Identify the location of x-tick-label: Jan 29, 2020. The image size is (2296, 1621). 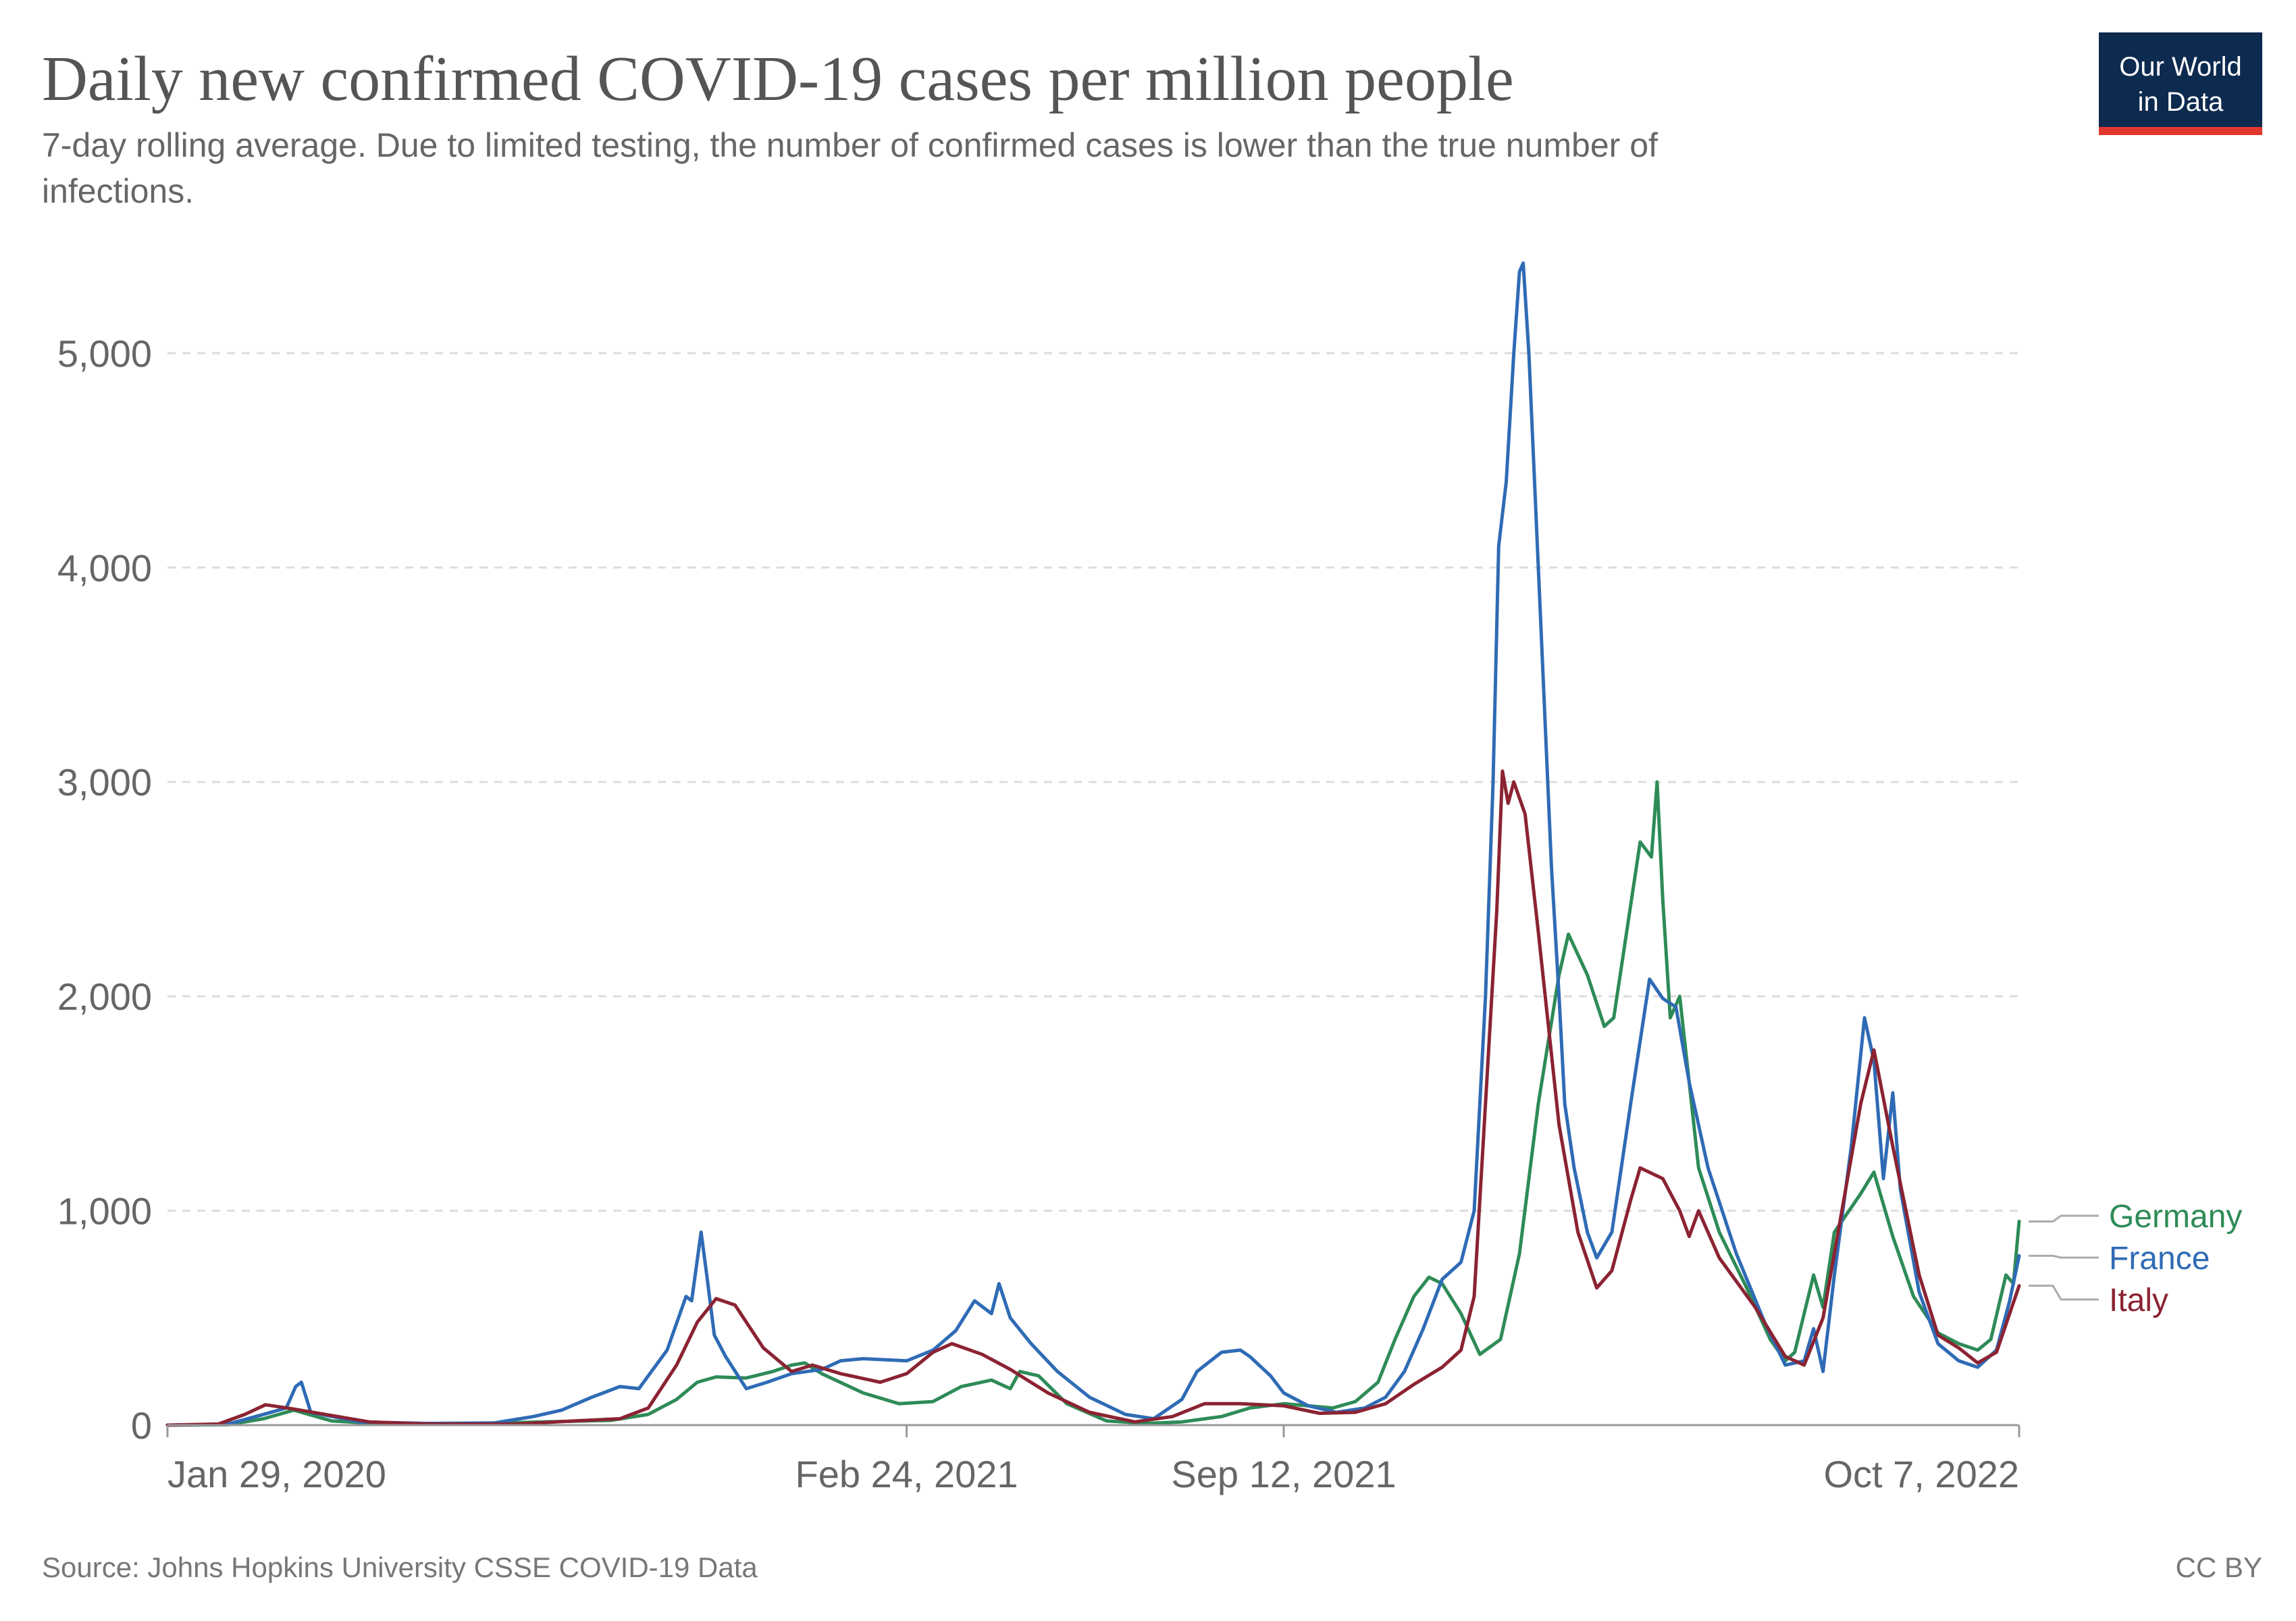
(276, 1474).